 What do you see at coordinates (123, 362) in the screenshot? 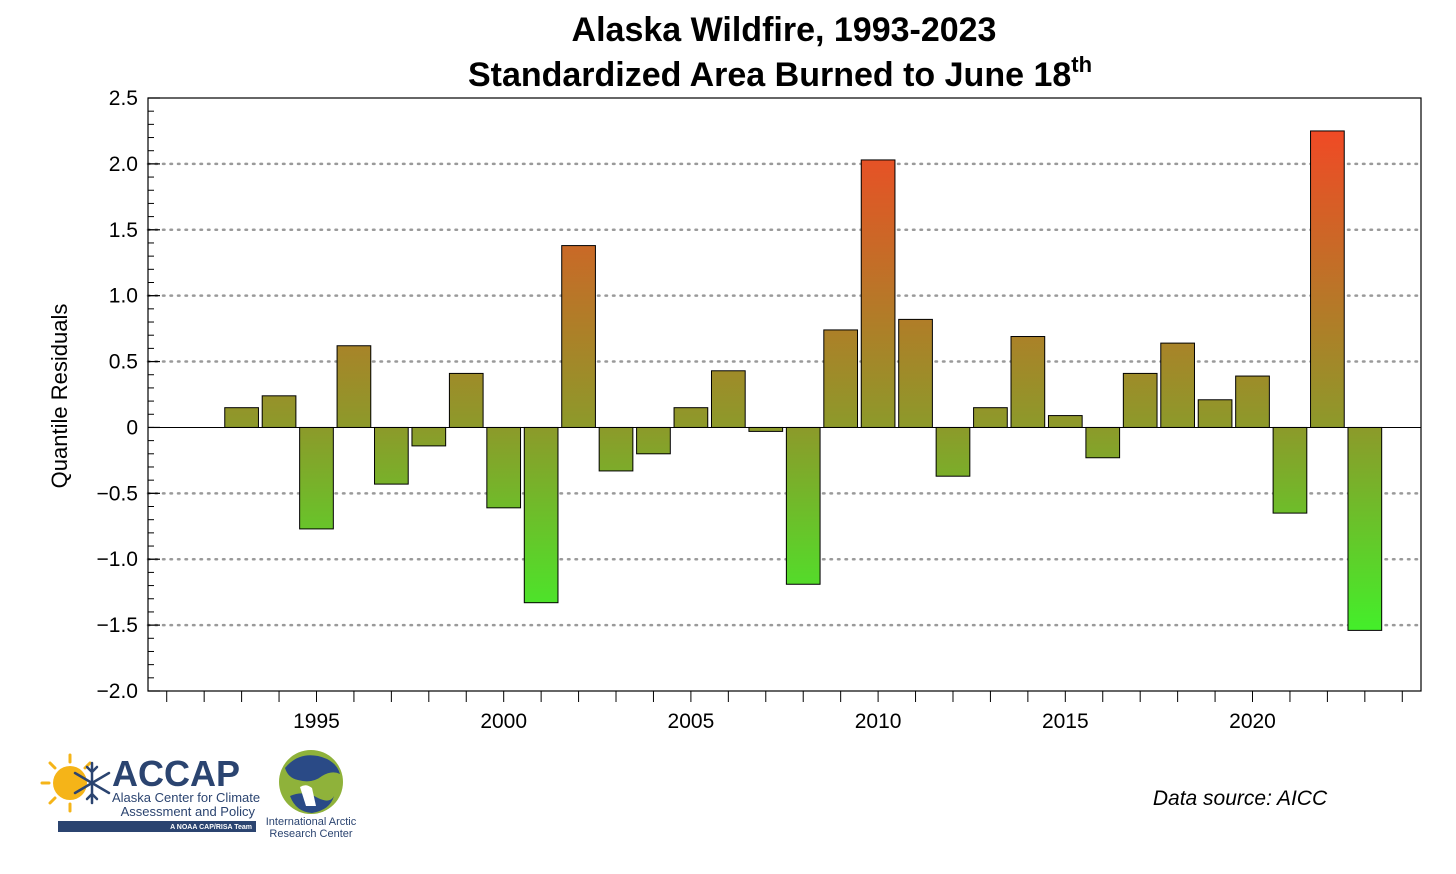
I see `y-tick-label: 0.5` at bounding box center [123, 362].